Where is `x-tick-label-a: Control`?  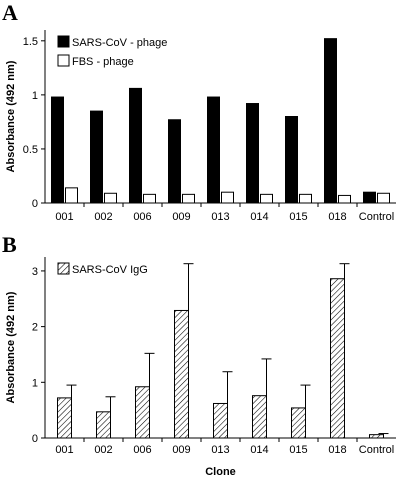
x-tick-label-a: Control is located at coordinates (376, 217).